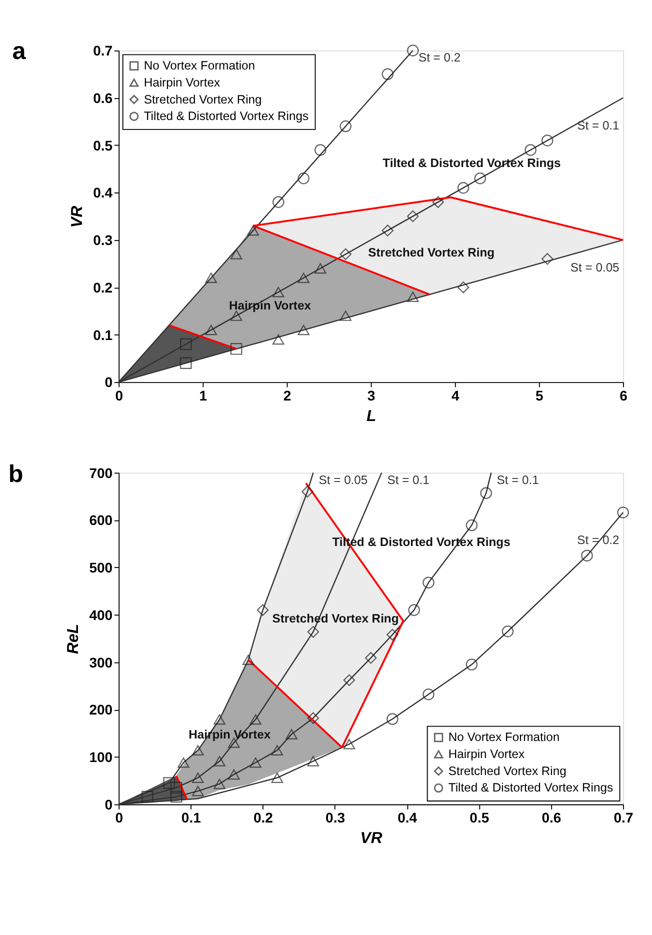  Describe the element at coordinates (73, 639) in the screenshot. I see `y-axis-title: ReL` at that location.